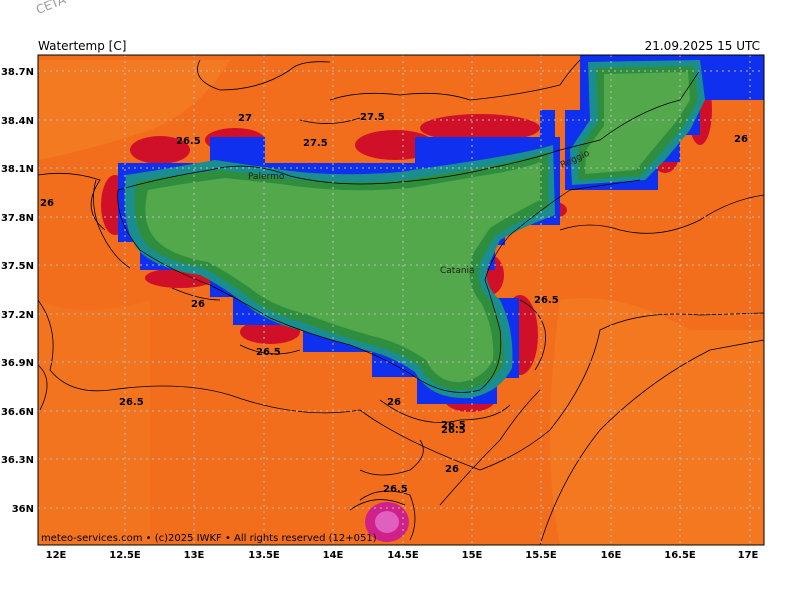  Describe the element at coordinates (17, 72) in the screenshot. I see `lat-label: 38.7N` at that location.